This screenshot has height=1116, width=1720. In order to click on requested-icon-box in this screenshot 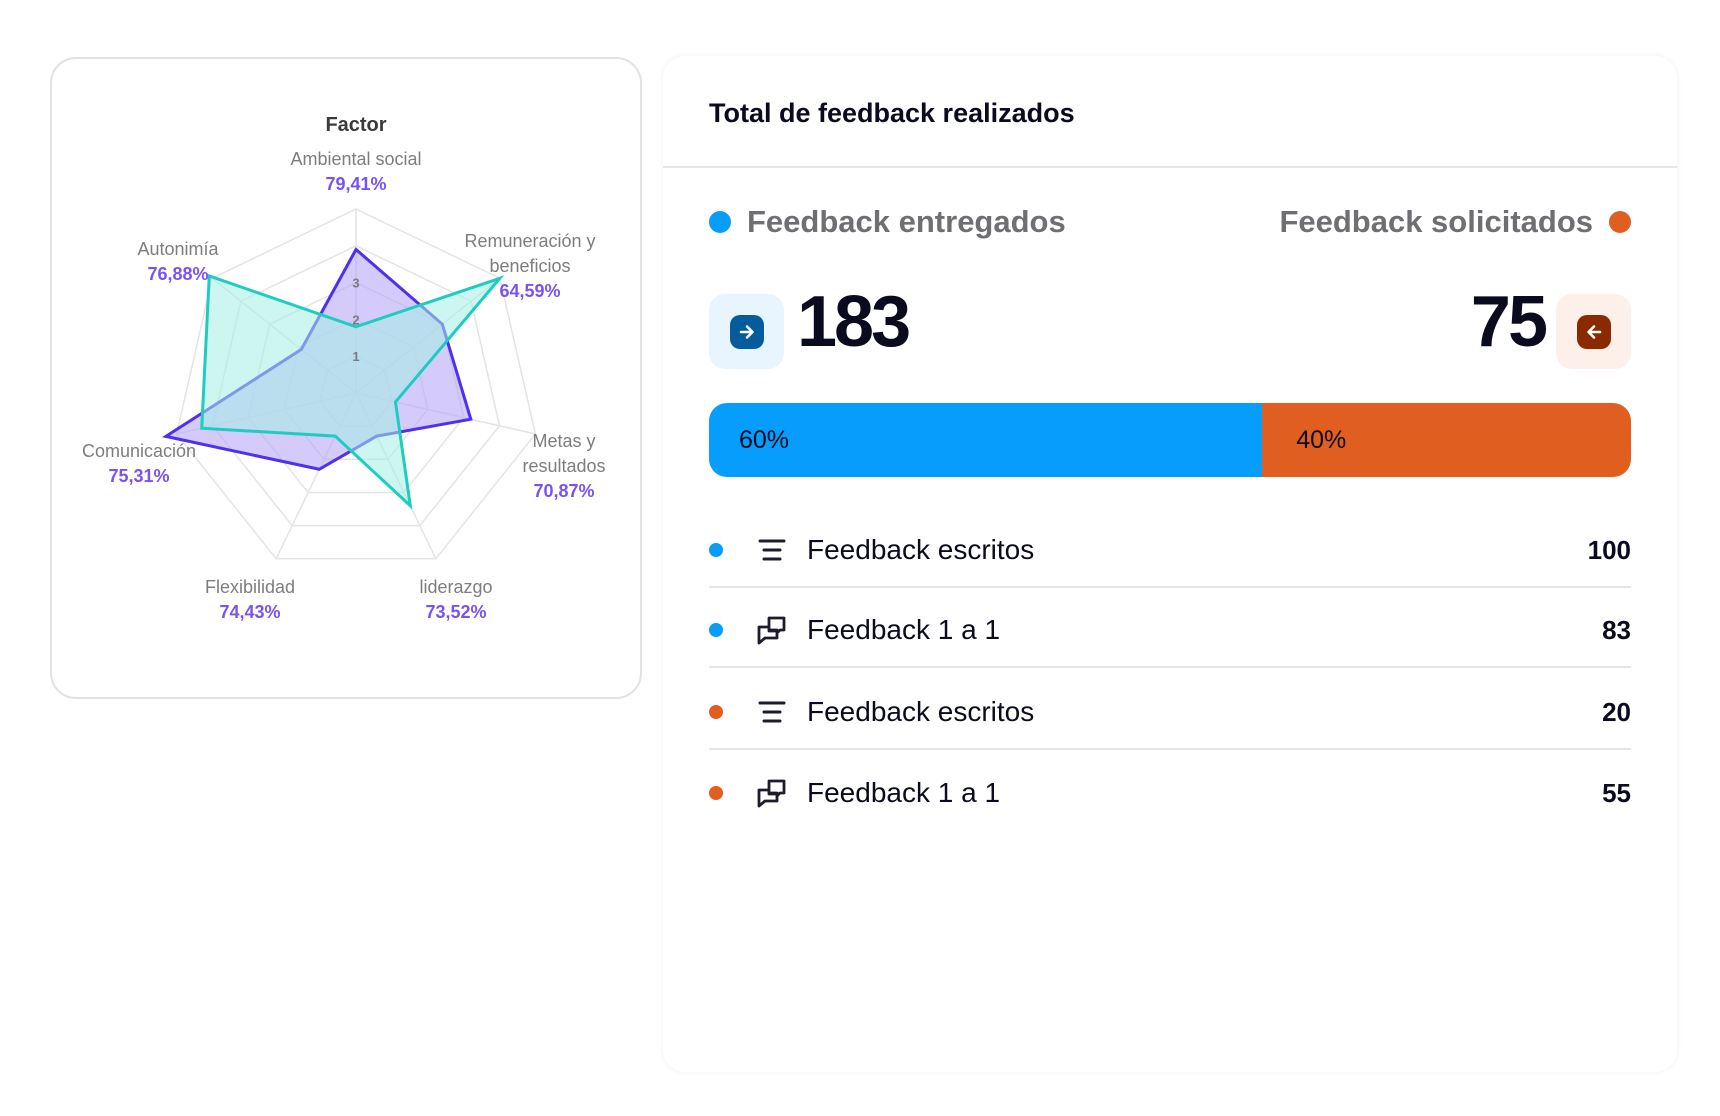, I will do `click(1593, 331)`.